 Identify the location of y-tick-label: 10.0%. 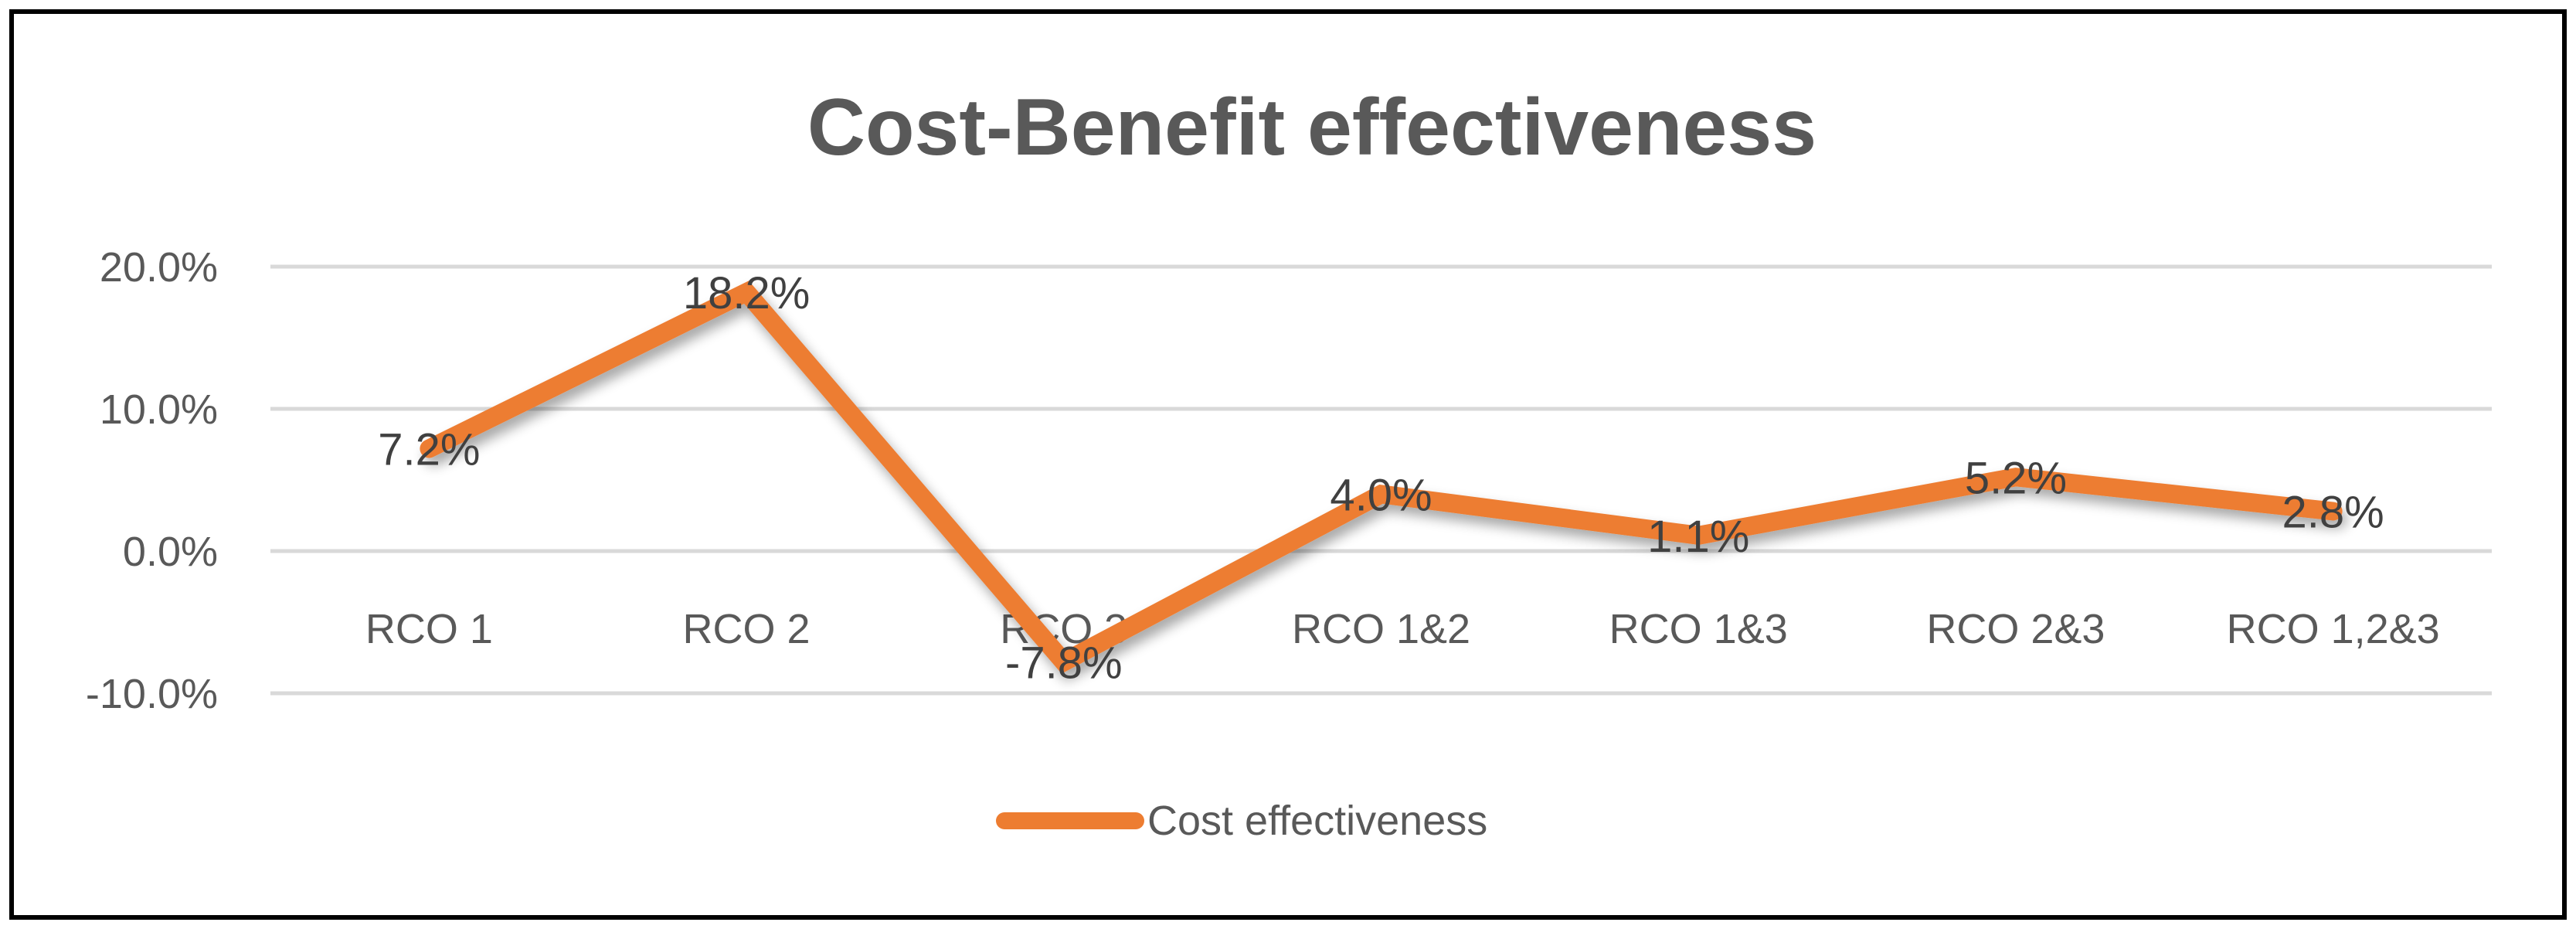
(159, 409).